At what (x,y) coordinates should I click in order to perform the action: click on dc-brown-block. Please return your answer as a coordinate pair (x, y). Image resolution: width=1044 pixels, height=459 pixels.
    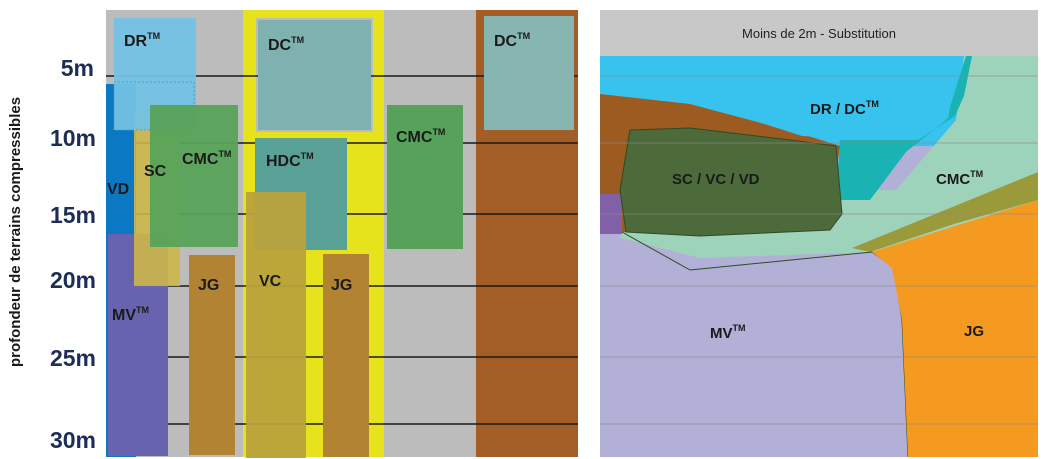
    Looking at the image, I should click on (529, 73).